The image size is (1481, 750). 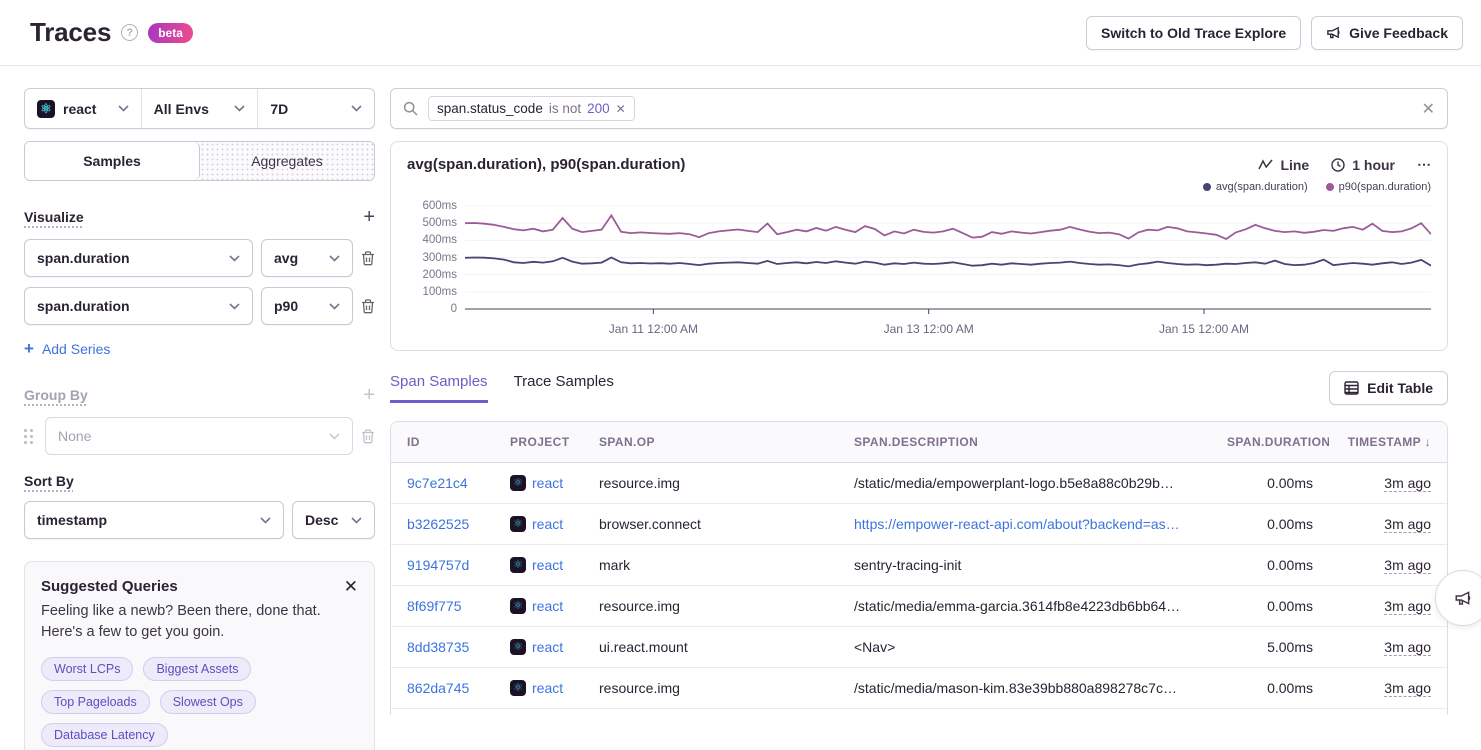 I want to click on sort-field-select: timestamp, so click(x=154, y=520).